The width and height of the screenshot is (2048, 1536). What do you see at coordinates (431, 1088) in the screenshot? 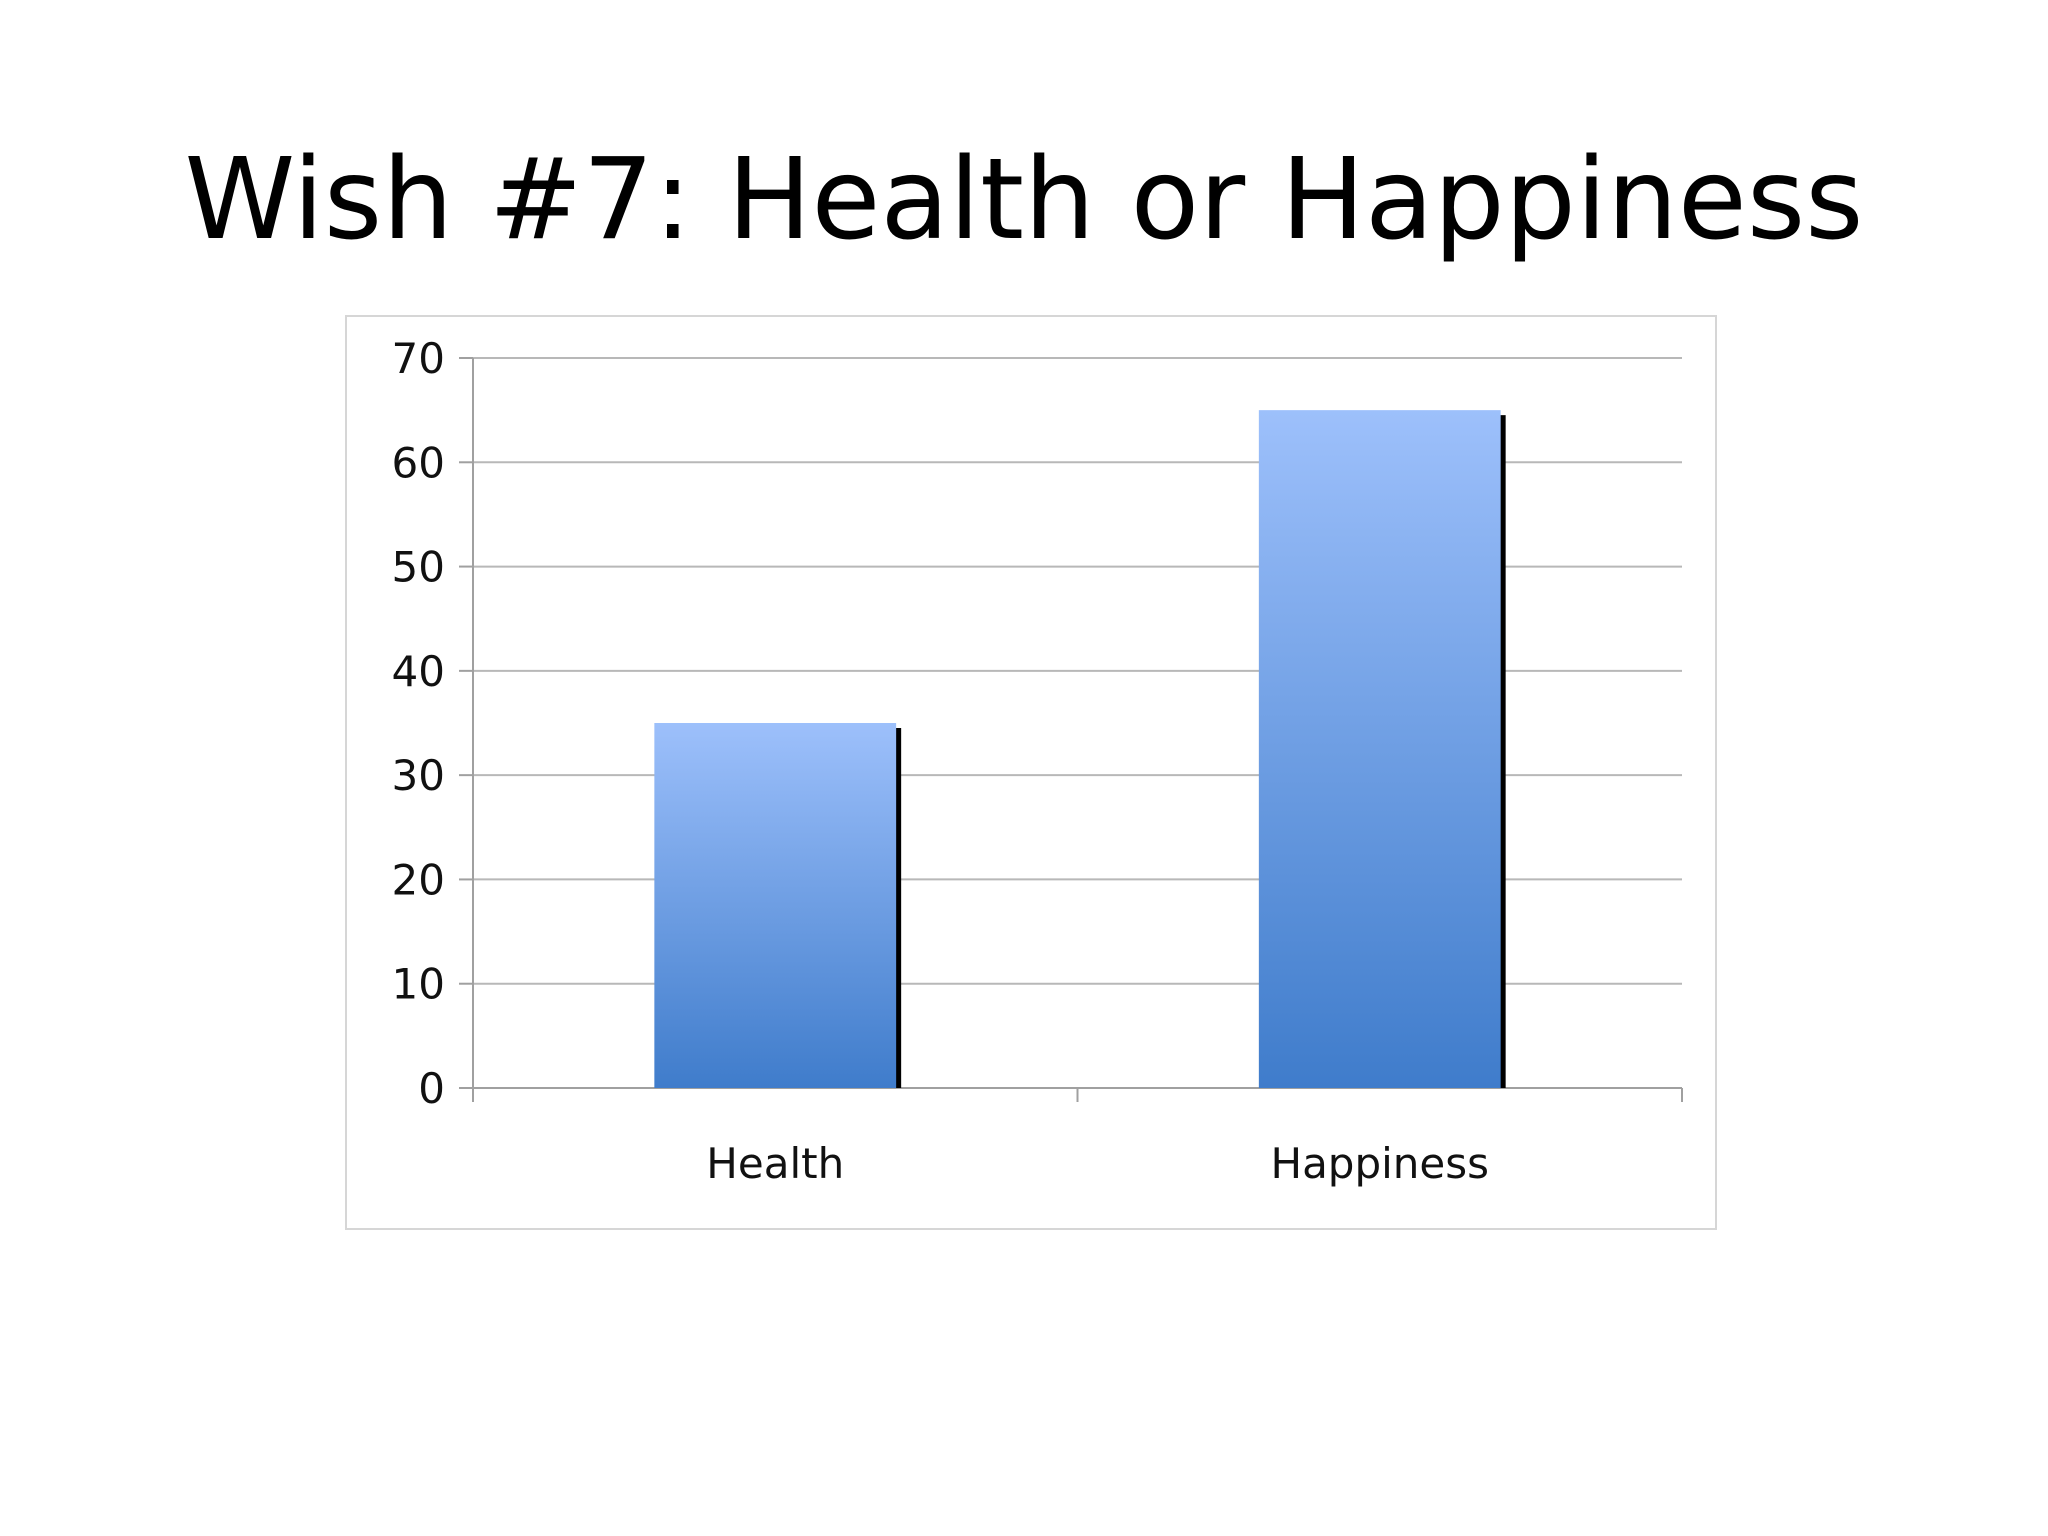
I see `y-tick-label: 0` at bounding box center [431, 1088].